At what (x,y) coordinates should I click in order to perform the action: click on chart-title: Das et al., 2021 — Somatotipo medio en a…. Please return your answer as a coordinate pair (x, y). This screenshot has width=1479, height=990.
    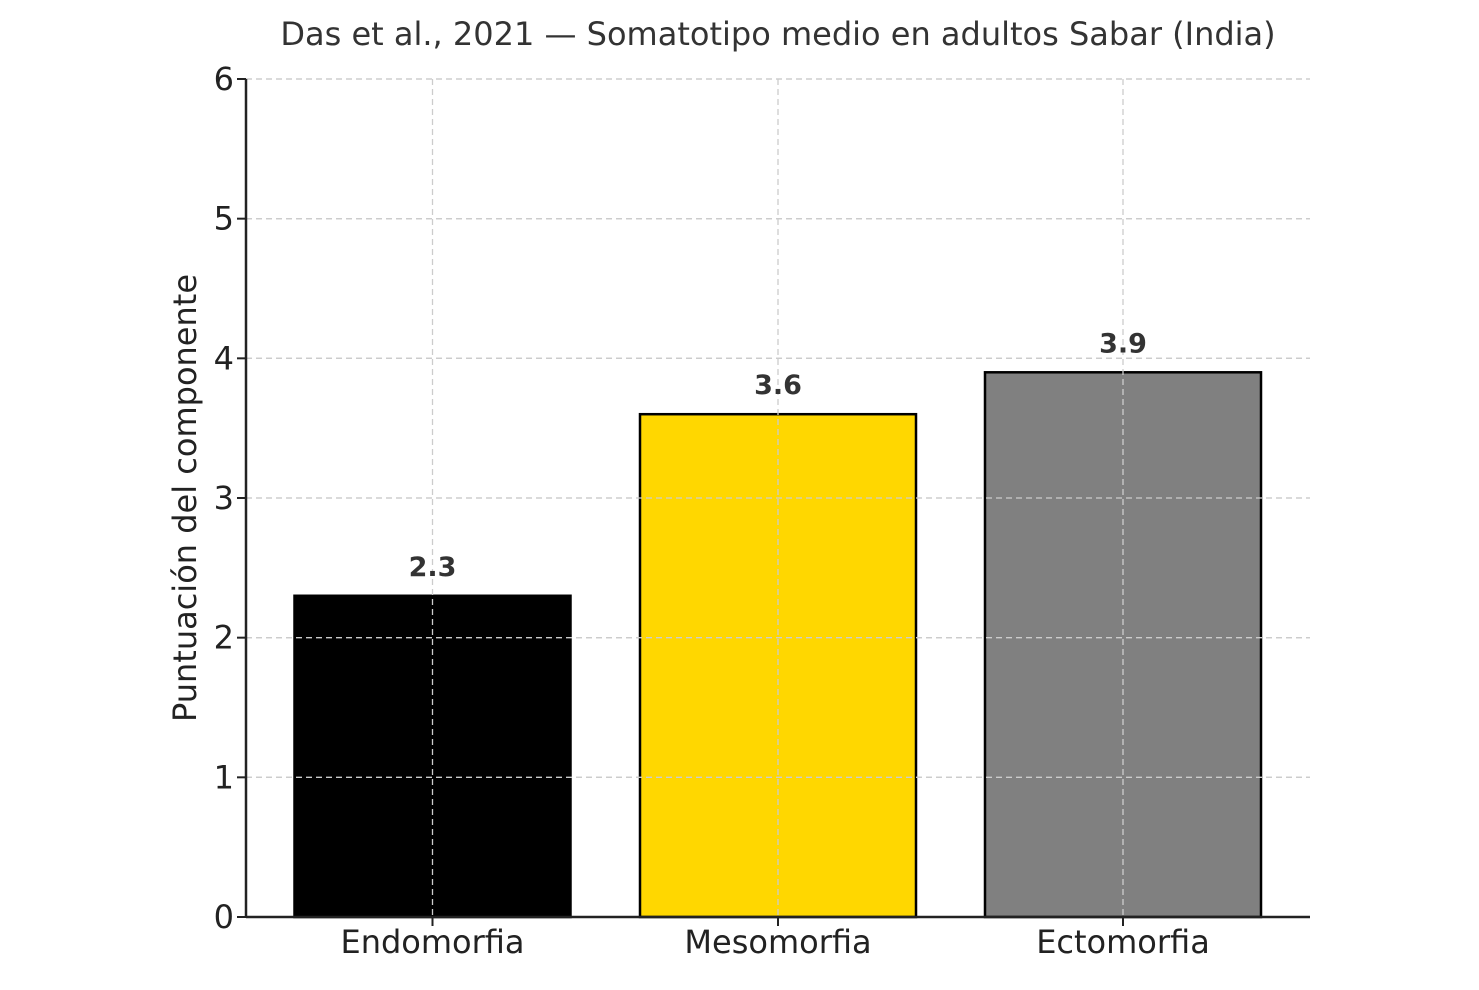
    Looking at the image, I should click on (777, 34).